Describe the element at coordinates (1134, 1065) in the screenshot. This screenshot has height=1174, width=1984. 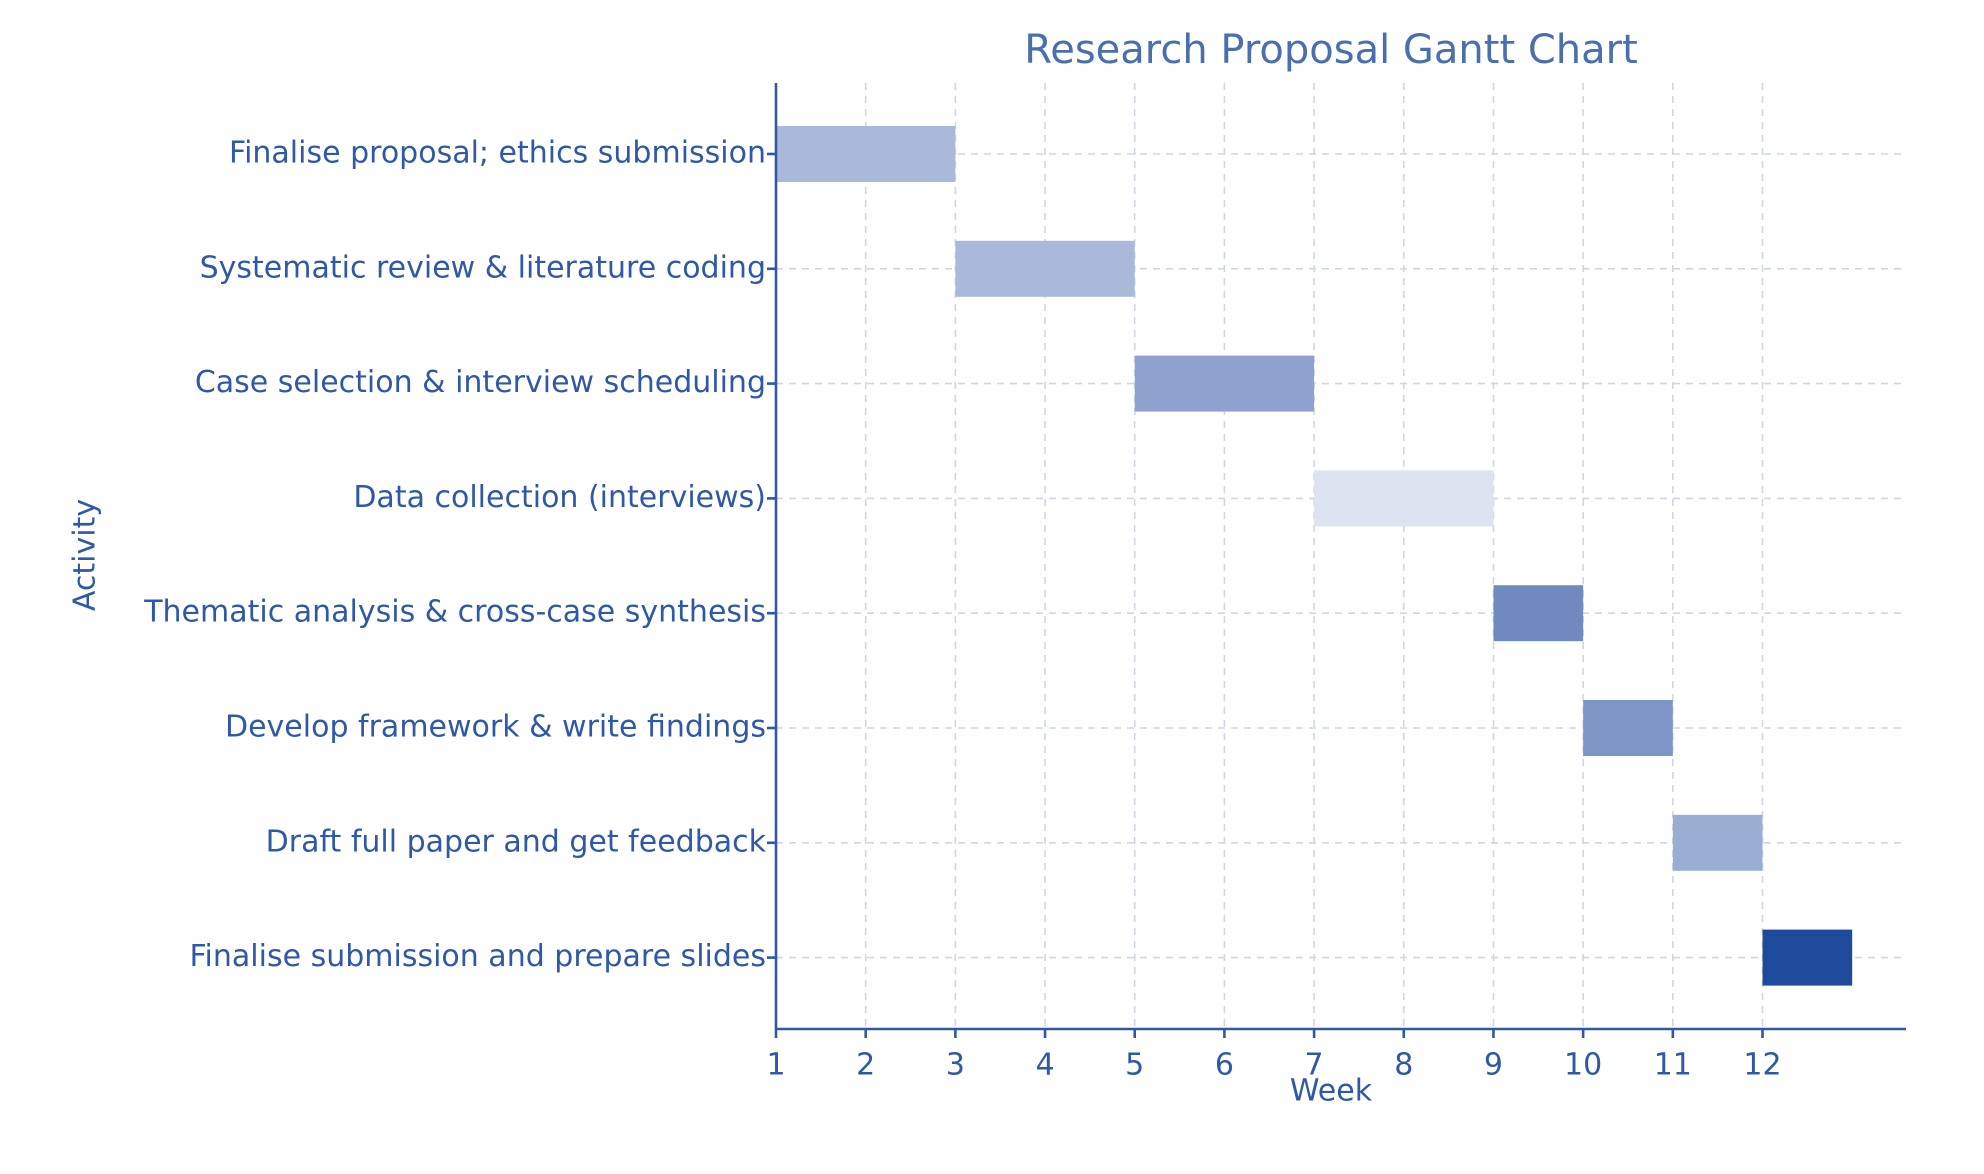
I see `x-tick-label: 5` at that location.